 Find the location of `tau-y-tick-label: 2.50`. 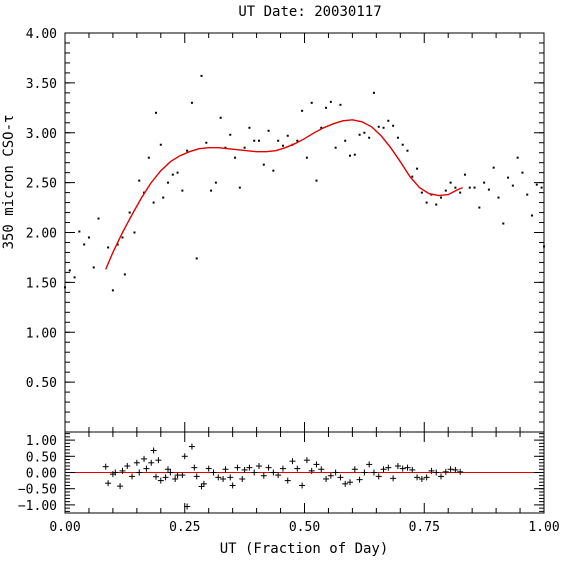

tau-y-tick-label: 2.50 is located at coordinates (41, 184).